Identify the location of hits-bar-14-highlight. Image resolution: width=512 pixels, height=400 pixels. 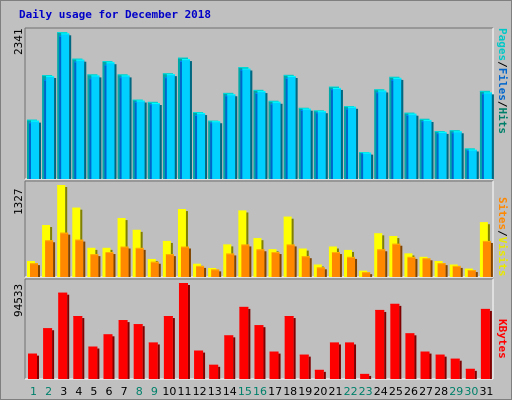
(228, 93).